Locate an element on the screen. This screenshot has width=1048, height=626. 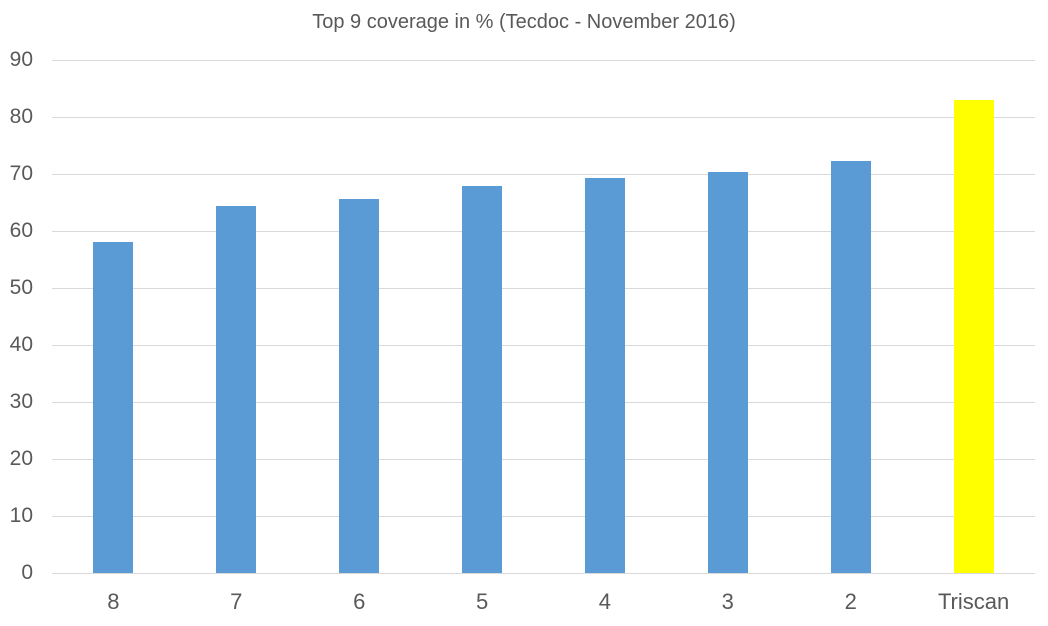
x-axis-tick-4: 4 is located at coordinates (605, 601).